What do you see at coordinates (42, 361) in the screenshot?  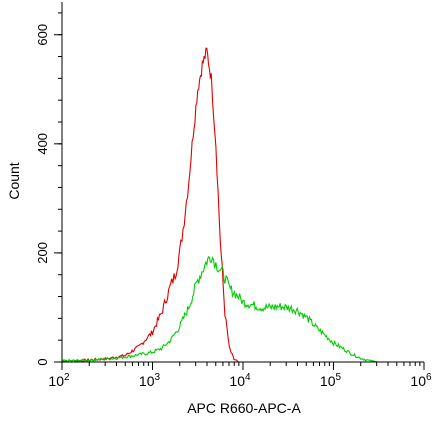 I see `y-tick-label: 0` at bounding box center [42, 361].